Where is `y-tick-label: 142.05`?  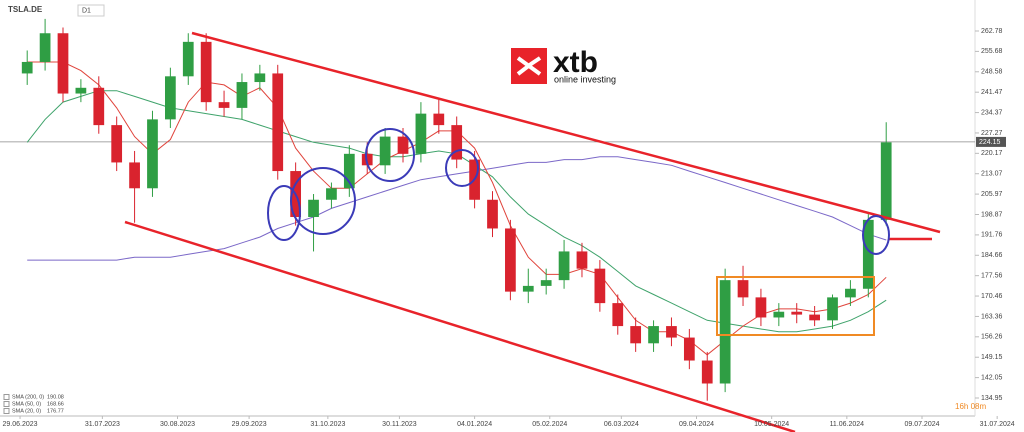 y-tick-label: 142.05 is located at coordinates (992, 377).